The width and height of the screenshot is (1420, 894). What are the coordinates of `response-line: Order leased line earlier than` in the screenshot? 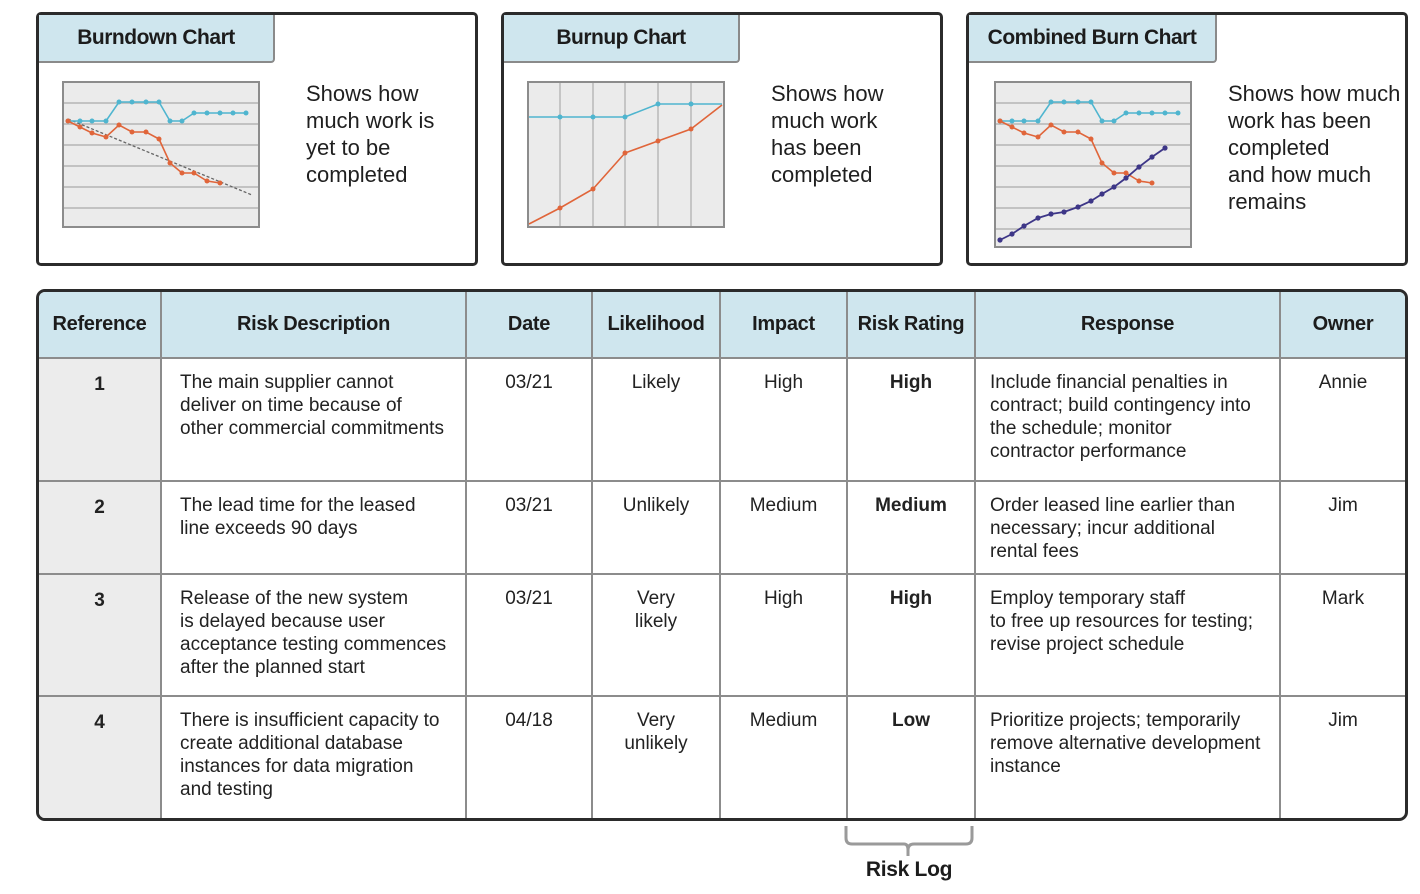 It's located at (1113, 505).